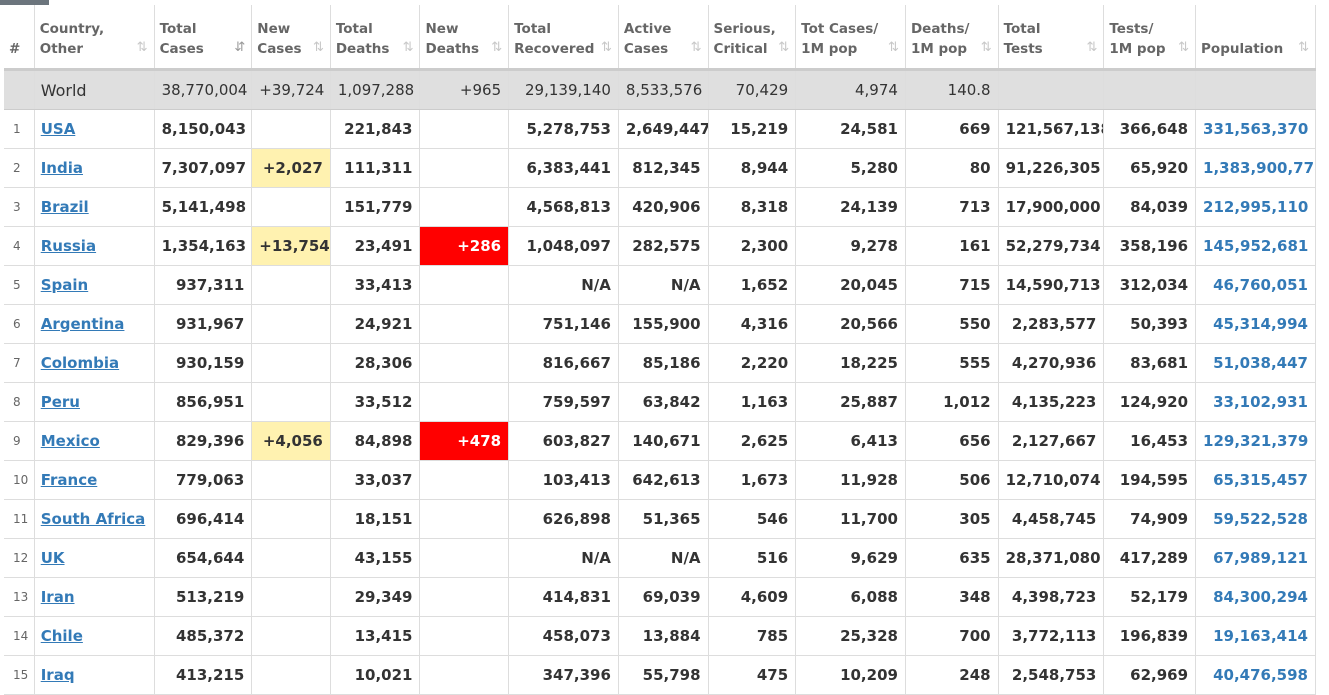 Image resolution: width=1329 pixels, height=695 pixels. Describe the element at coordinates (203, 402) in the screenshot. I see `total-cases-cell: 856,951` at that location.